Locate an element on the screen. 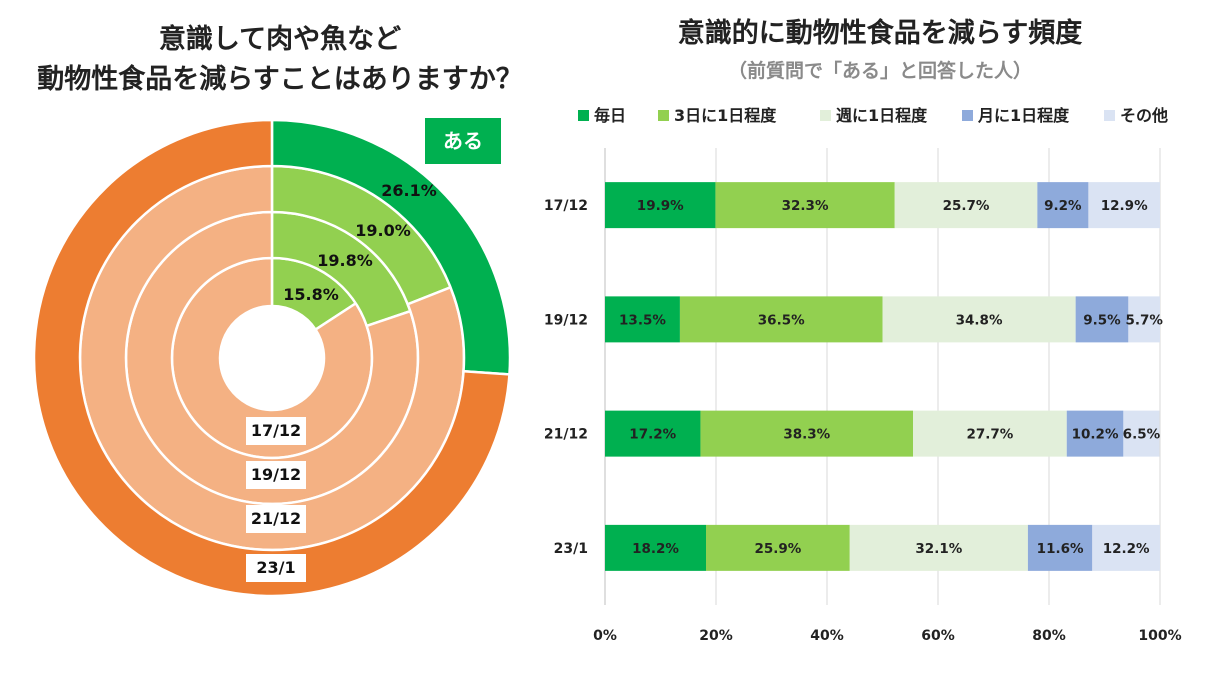  bar-value-label: 17.2% is located at coordinates (652, 435).